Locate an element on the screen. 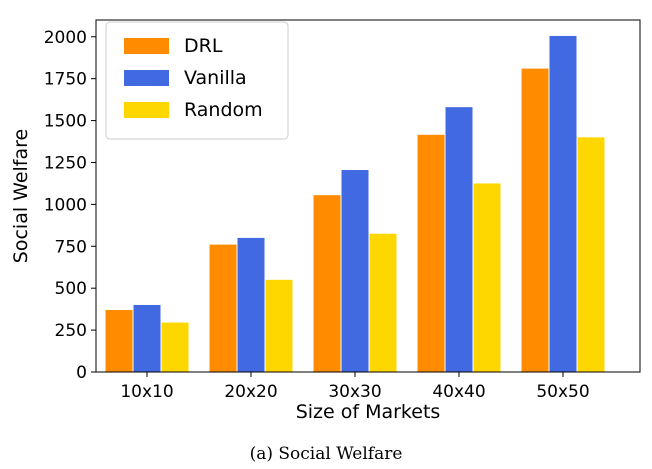  bar-random-30x30 is located at coordinates (383, 302).